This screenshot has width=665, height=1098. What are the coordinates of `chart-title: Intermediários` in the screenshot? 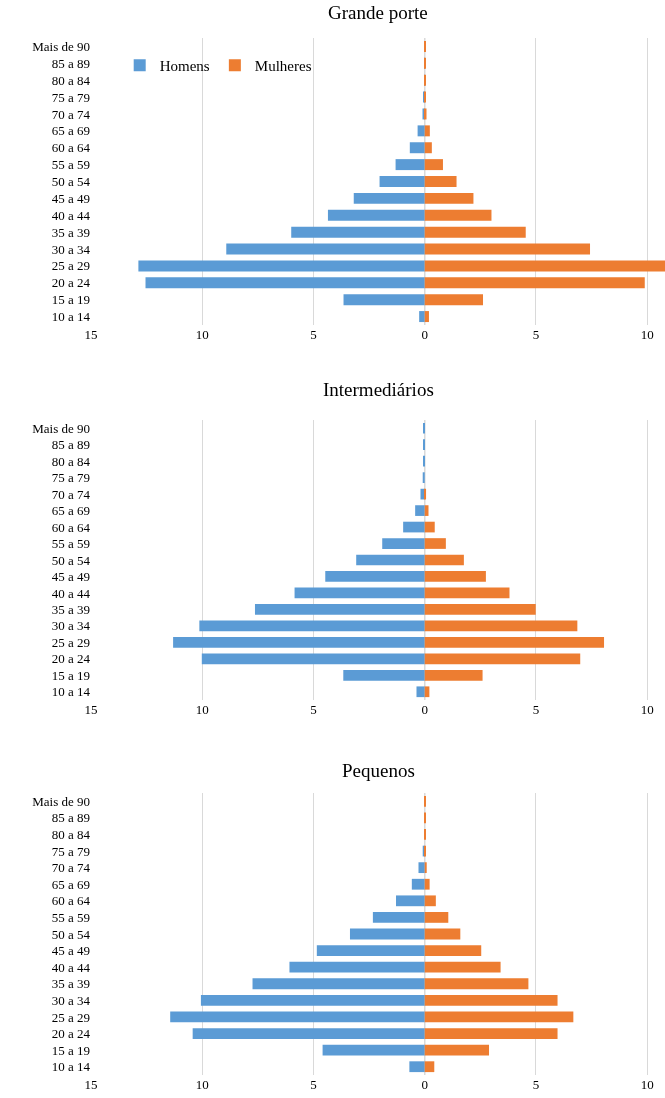 It's located at (378, 389).